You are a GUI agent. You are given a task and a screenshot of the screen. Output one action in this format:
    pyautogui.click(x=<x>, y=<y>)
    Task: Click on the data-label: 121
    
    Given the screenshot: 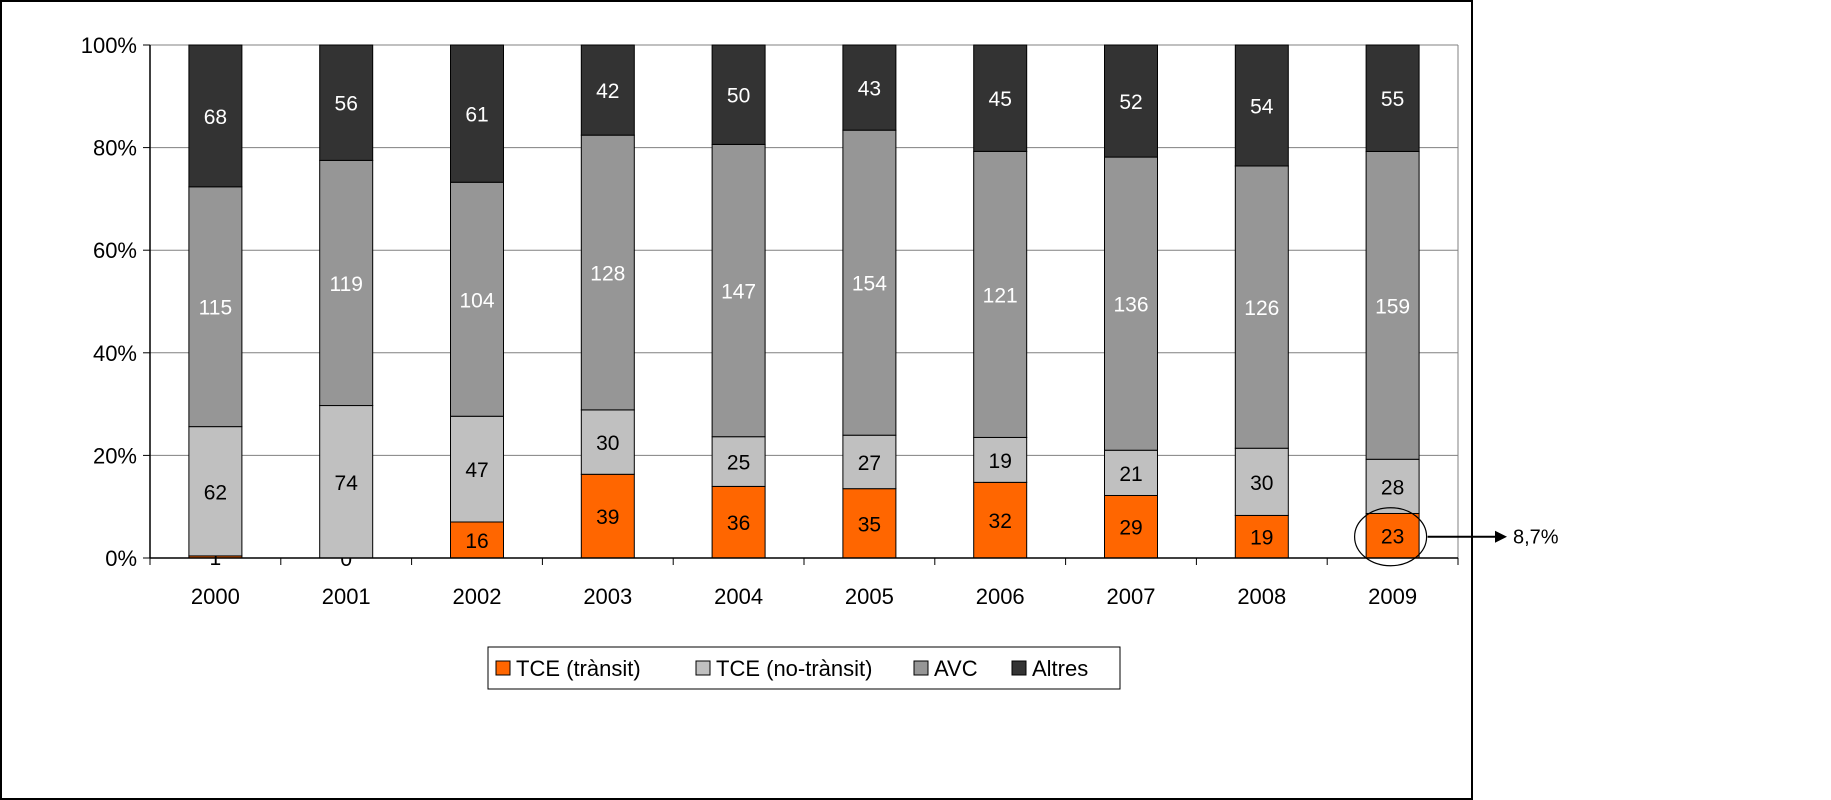 What is the action you would take?
    pyautogui.click(x=1000, y=295)
    